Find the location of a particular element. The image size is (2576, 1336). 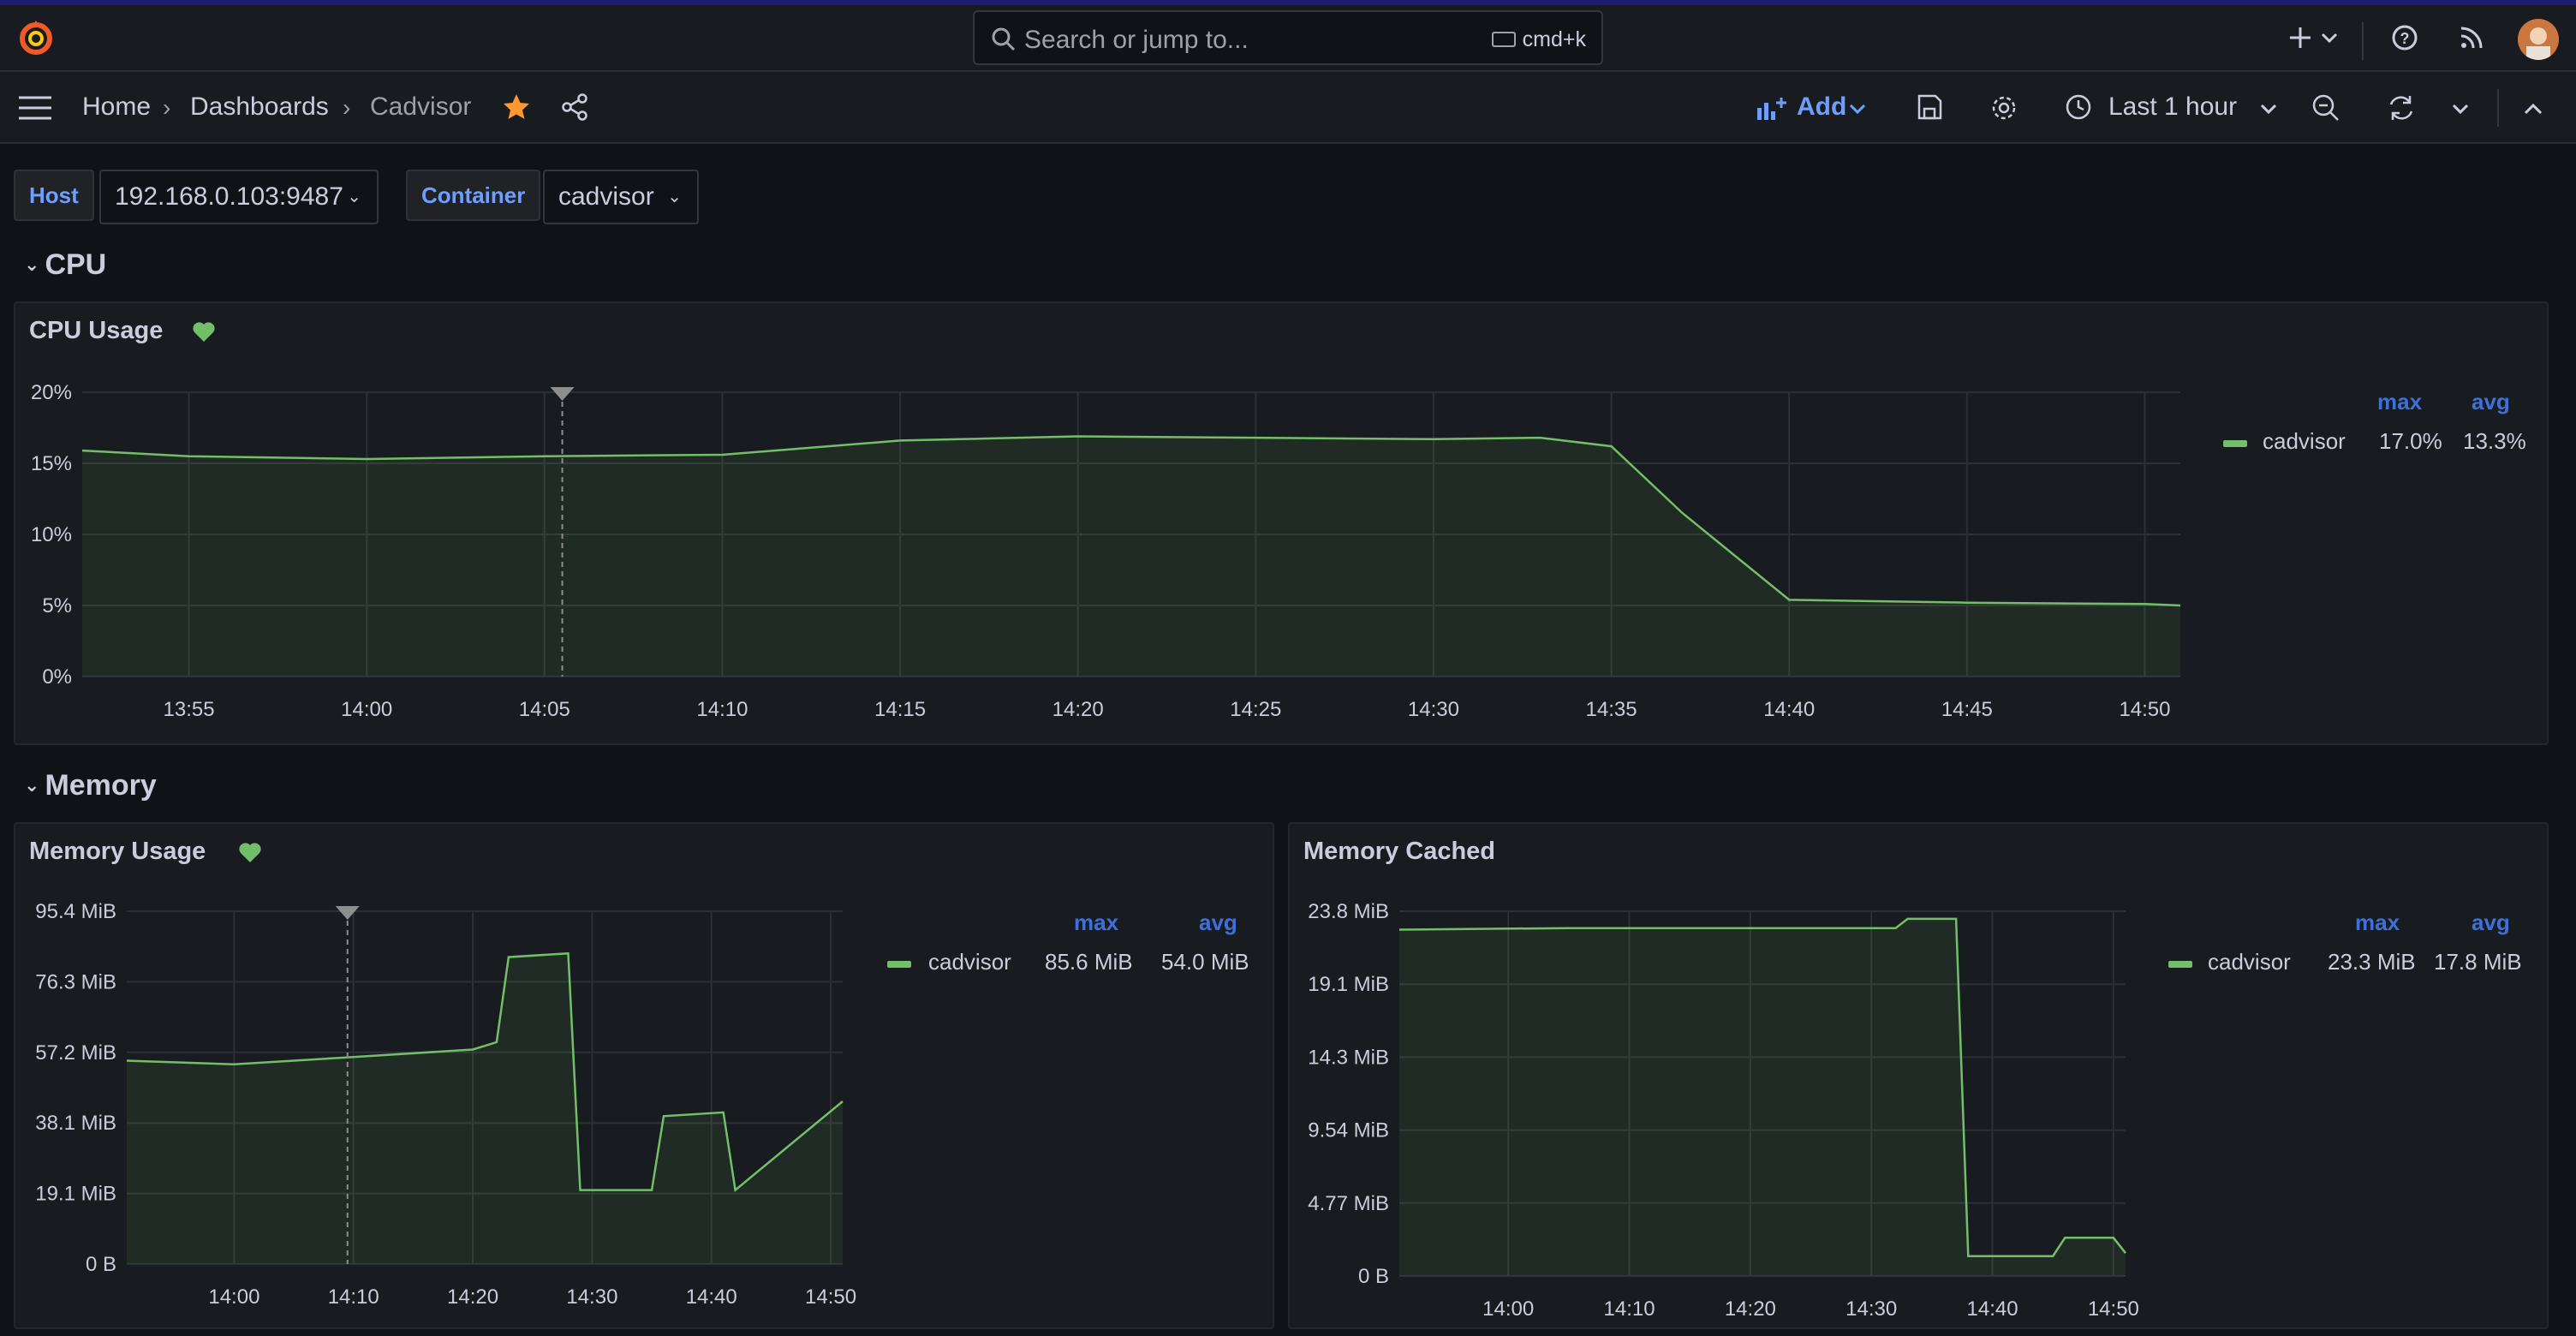

variable-select-container: cadvisor ⌄ is located at coordinates (621, 197).